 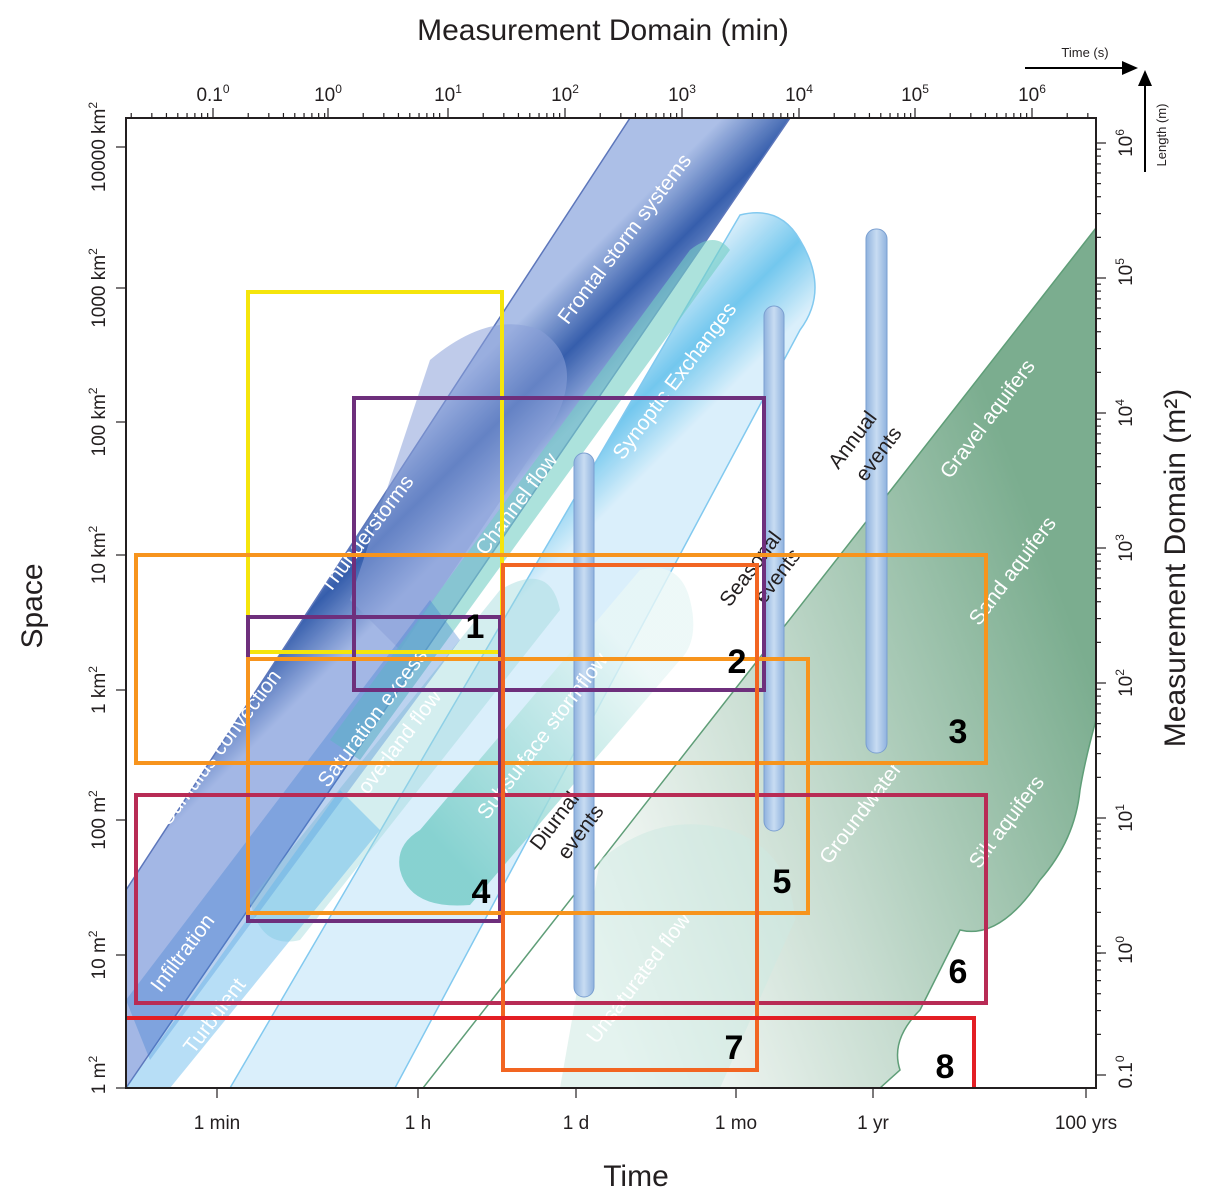 I want to click on top-tick-labels: 0.10 100 10¹ 10² 10³ 10⁴ 10⁵ 10⁶, so click(x=621, y=94).